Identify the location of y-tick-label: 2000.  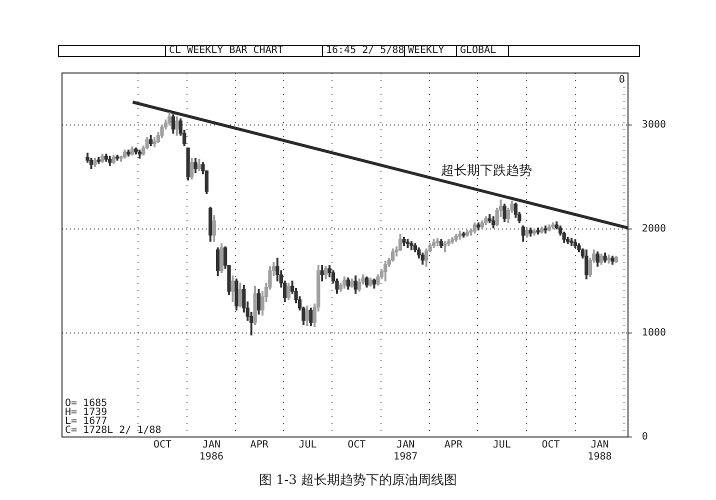
(654, 229).